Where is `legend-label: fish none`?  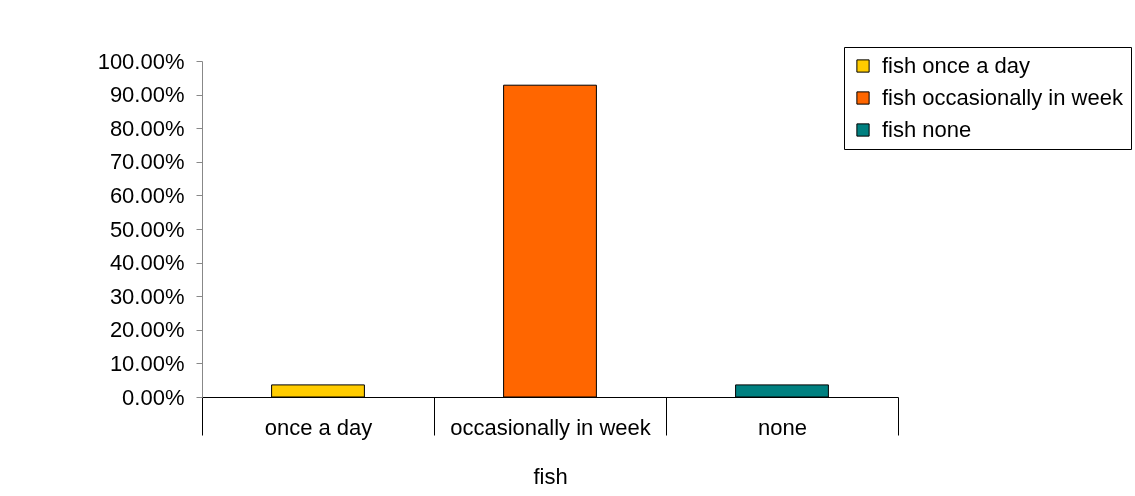 legend-label: fish none is located at coordinates (927, 129).